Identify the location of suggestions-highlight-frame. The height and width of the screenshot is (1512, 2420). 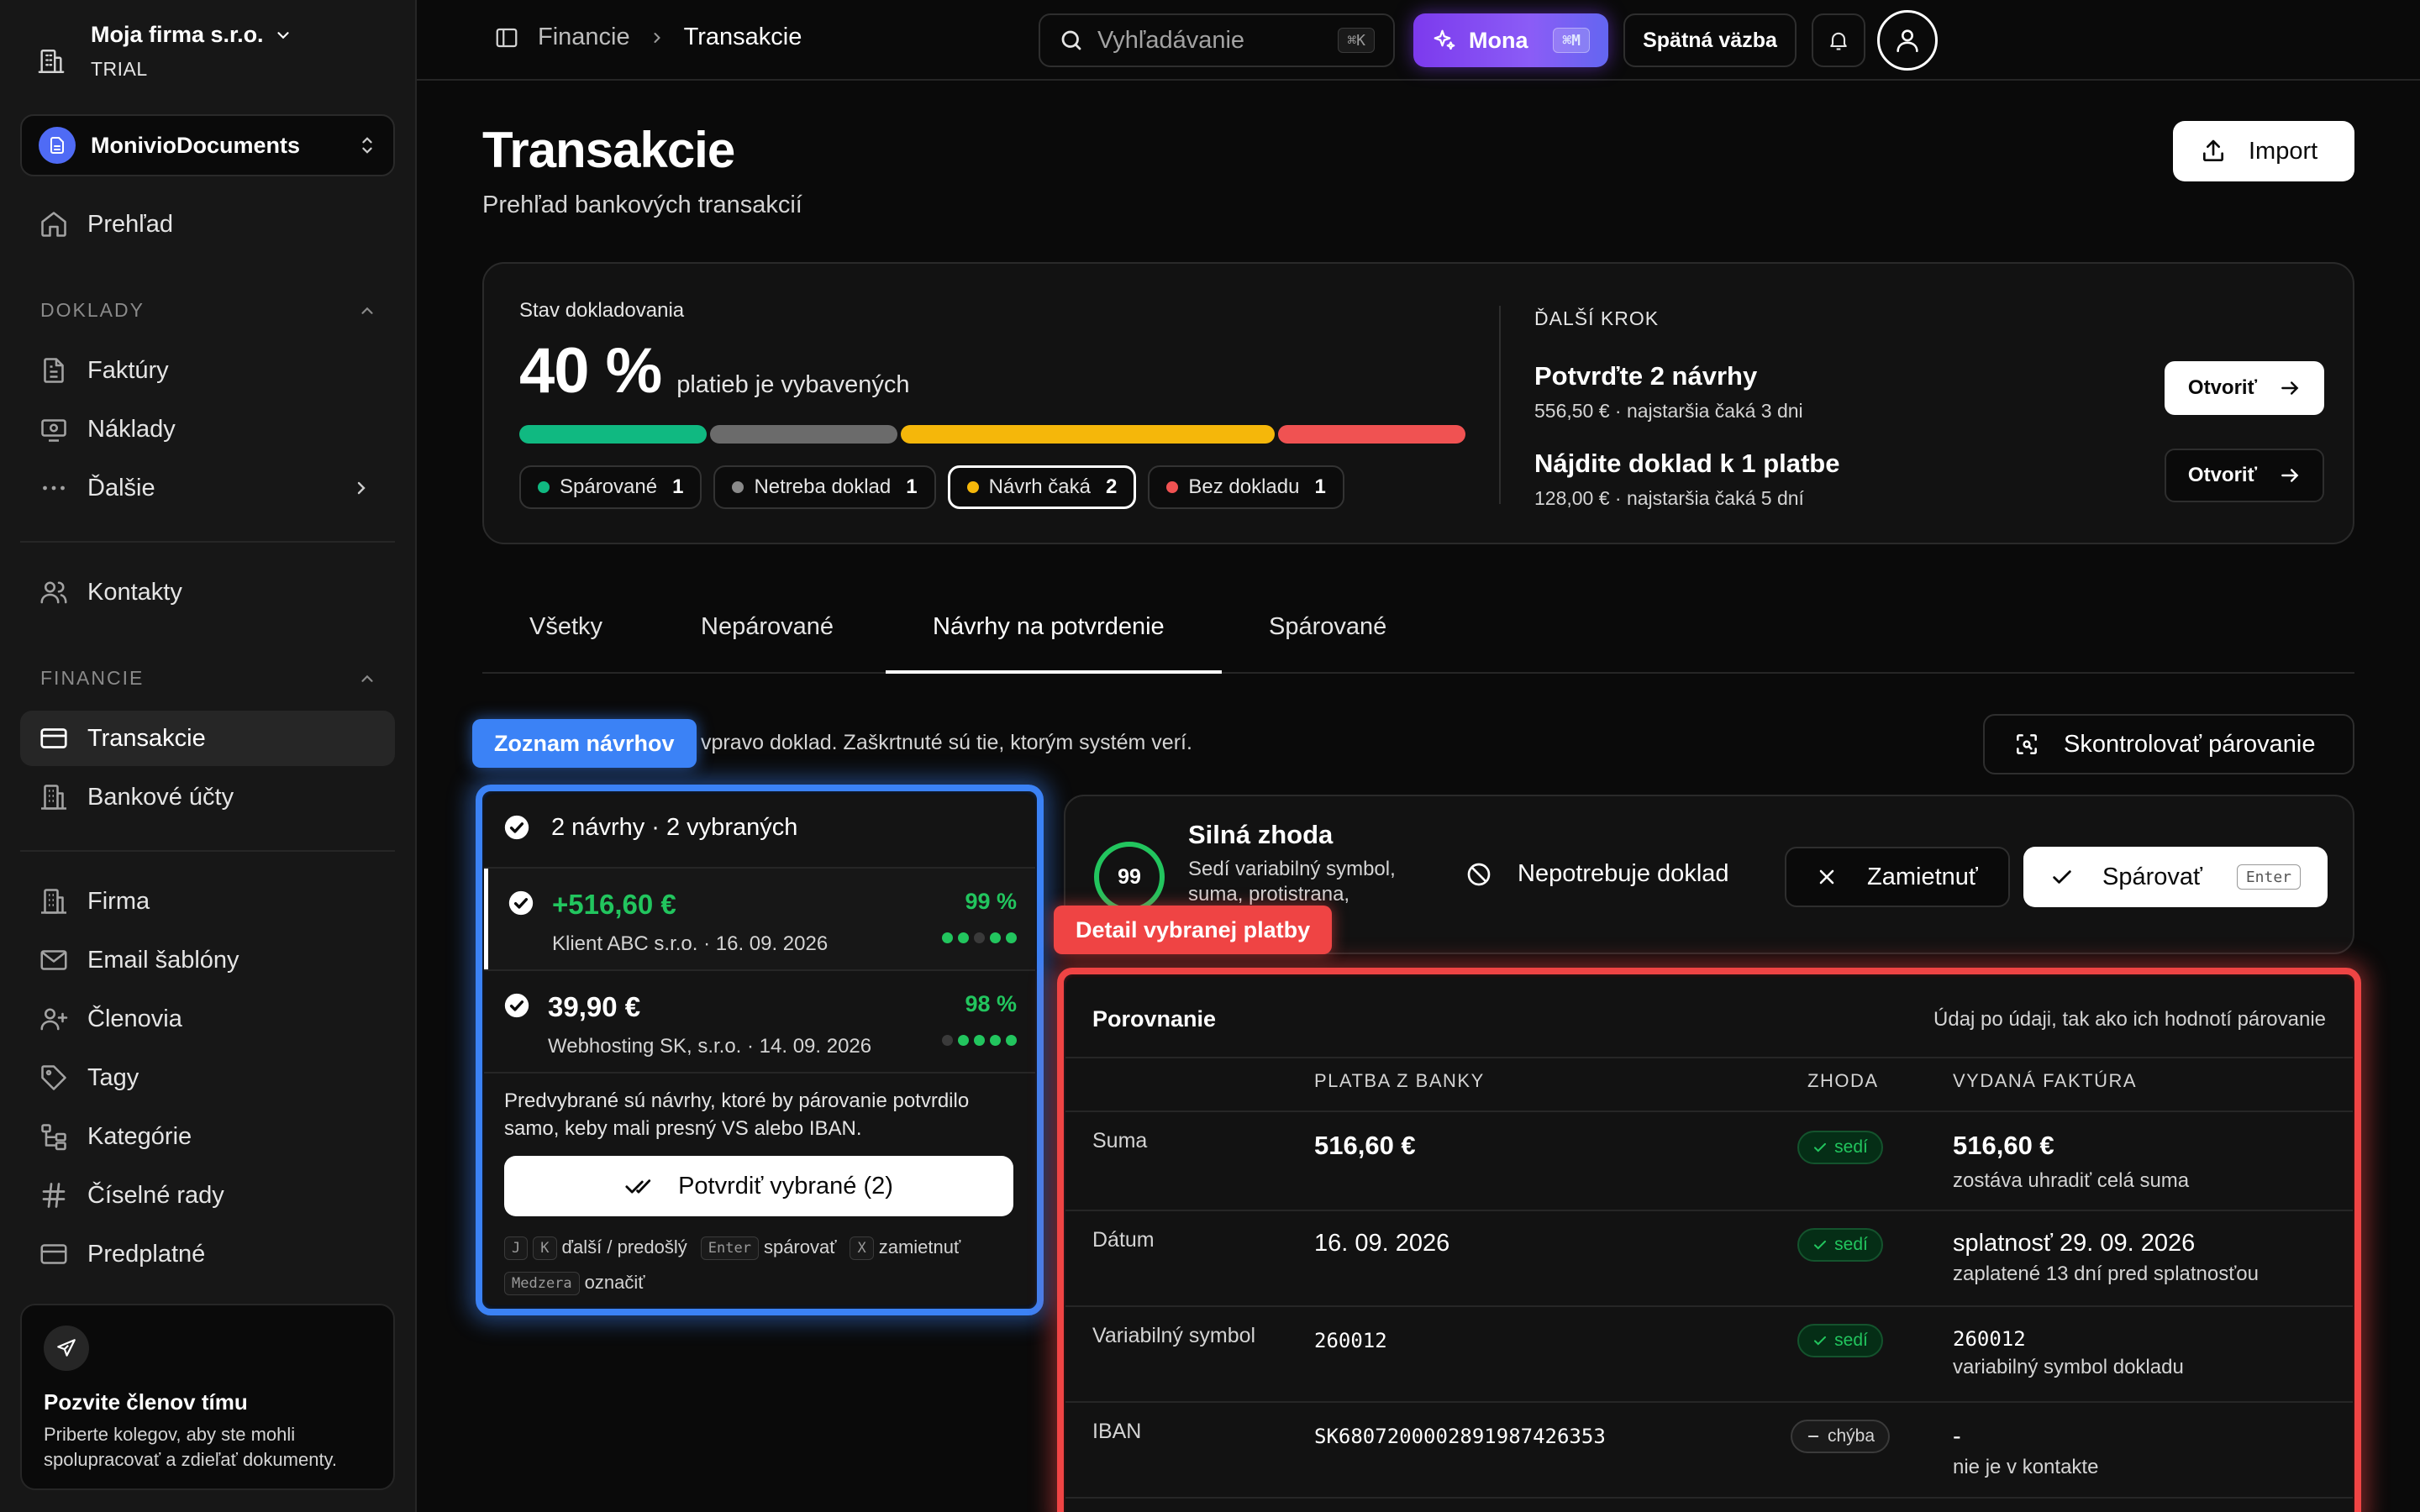
(760, 1050).